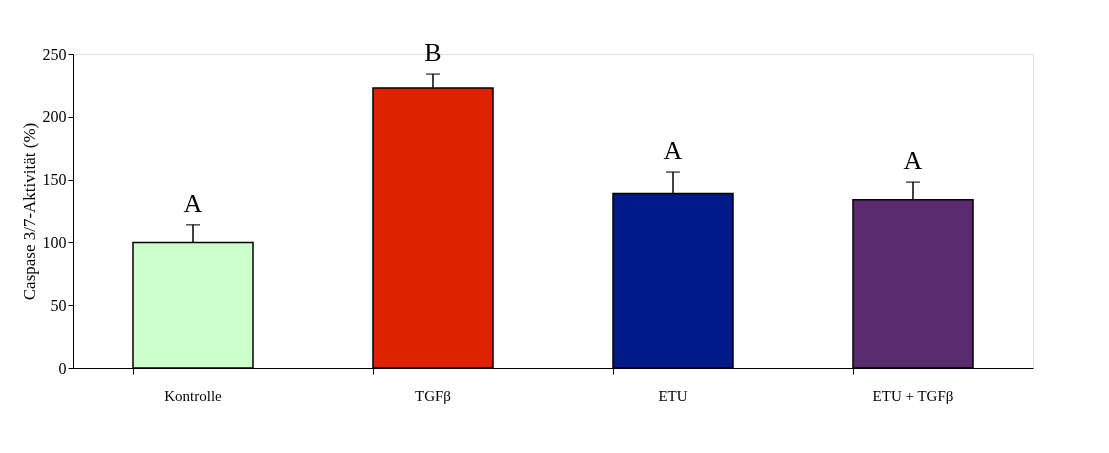 This screenshot has width=1109, height=453. I want to click on y-tick-label: 50, so click(58, 305).